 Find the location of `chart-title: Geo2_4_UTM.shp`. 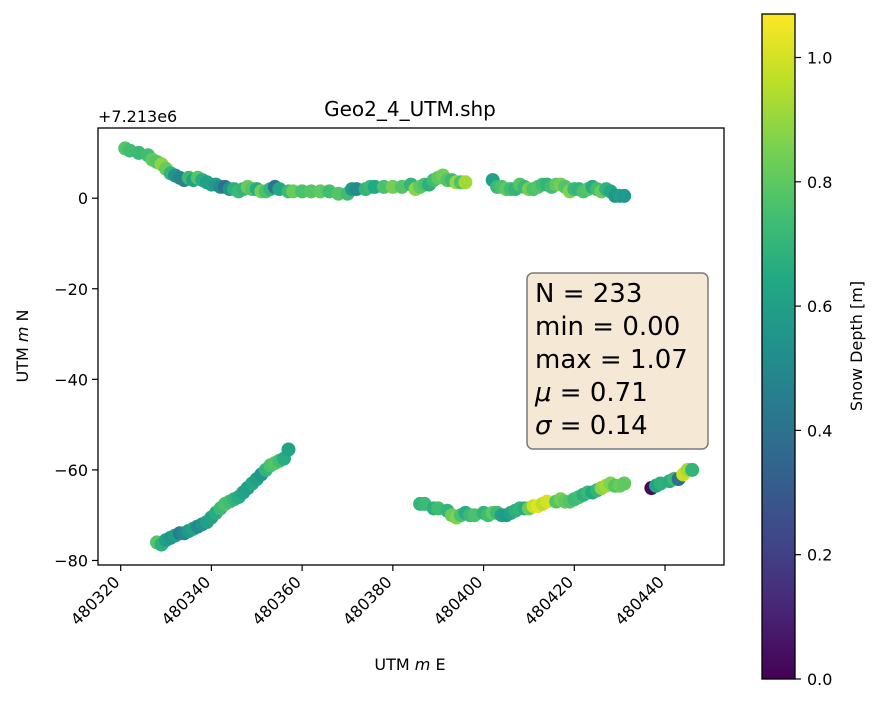

chart-title: Geo2_4_UTM.shp is located at coordinates (410, 109).